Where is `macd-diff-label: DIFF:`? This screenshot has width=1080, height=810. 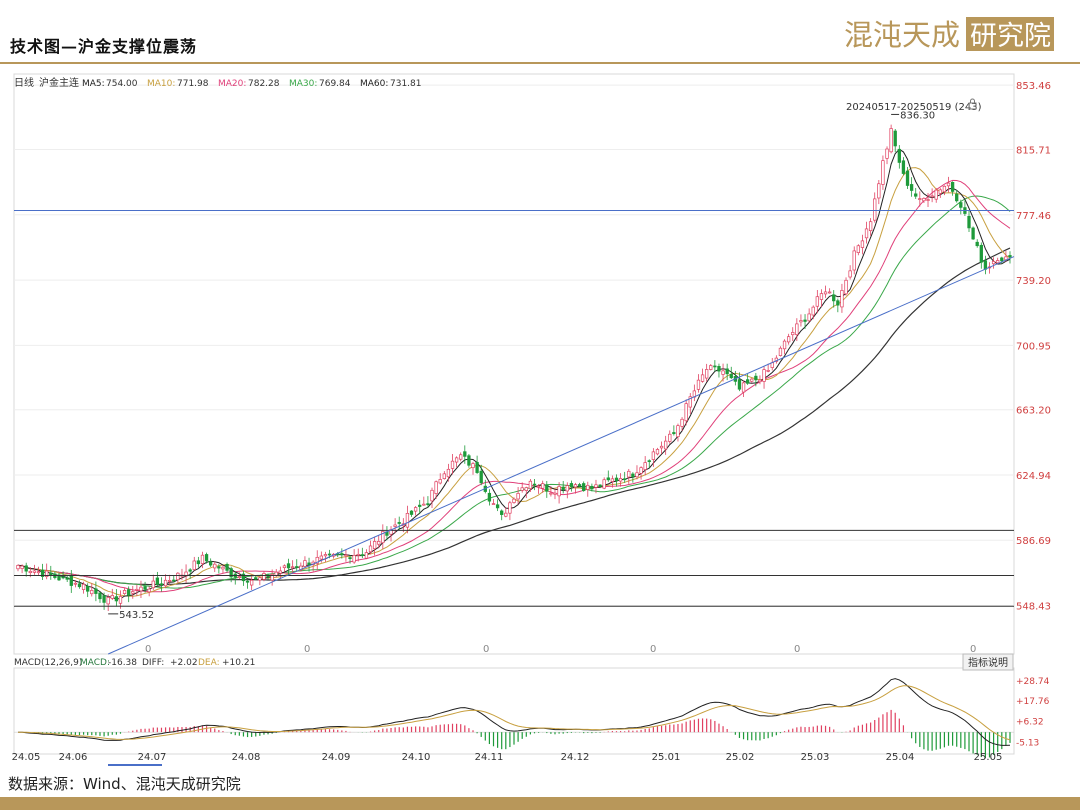
macd-diff-label: DIFF: is located at coordinates (153, 663).